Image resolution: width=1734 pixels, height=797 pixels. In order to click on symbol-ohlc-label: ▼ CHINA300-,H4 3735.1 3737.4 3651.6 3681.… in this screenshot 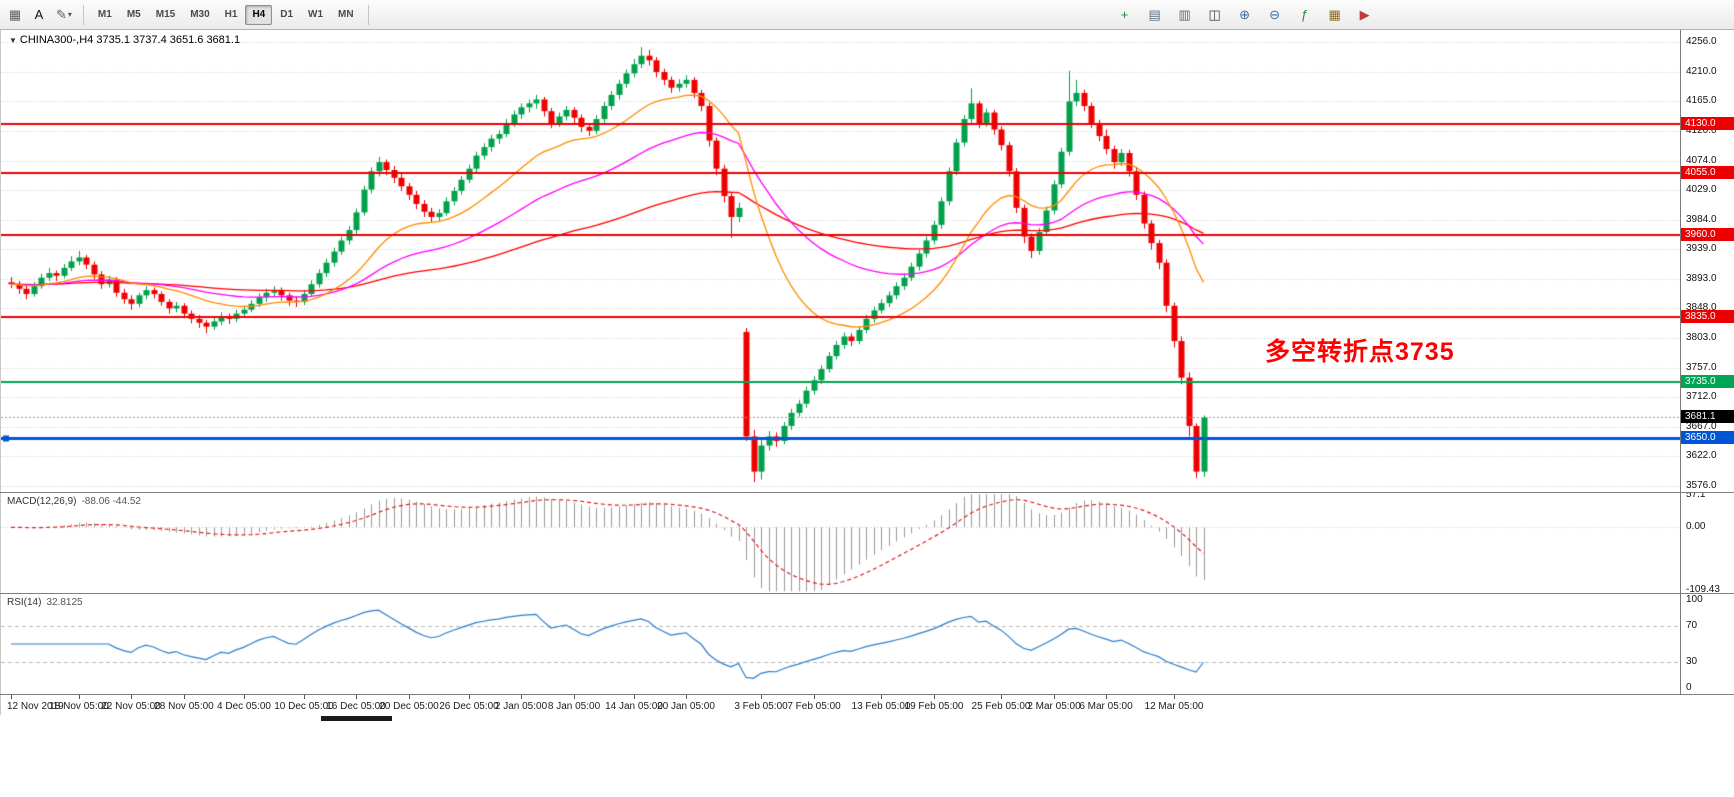, I will do `click(124, 40)`.